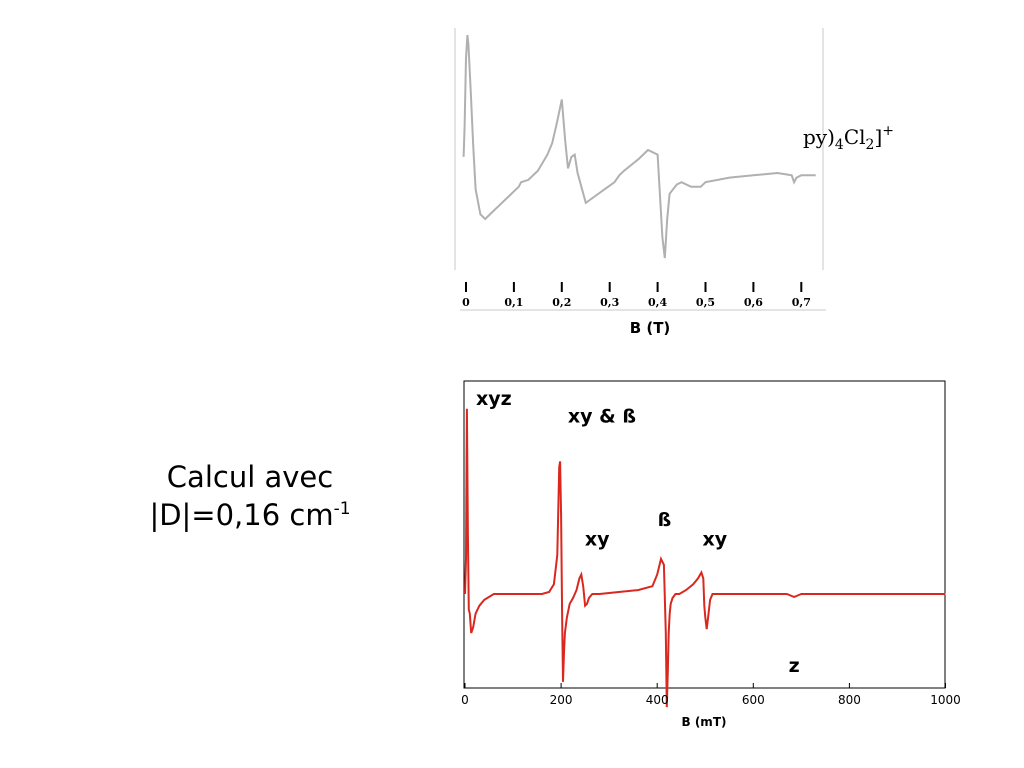 Image resolution: width=1024 pixels, height=768 pixels. I want to click on calculated-tick-label: 1000, so click(945, 700).